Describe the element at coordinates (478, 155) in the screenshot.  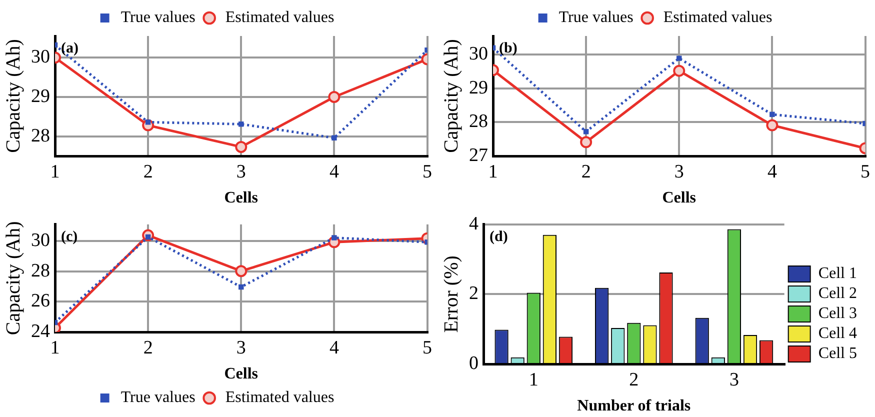
I see `y-tick-label: 27` at that location.